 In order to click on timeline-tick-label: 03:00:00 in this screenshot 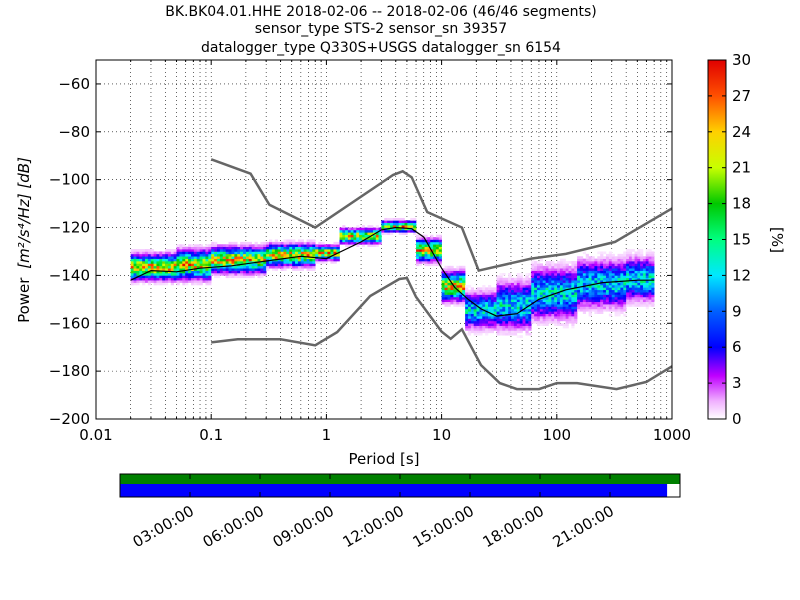, I will do `click(163, 526)`.